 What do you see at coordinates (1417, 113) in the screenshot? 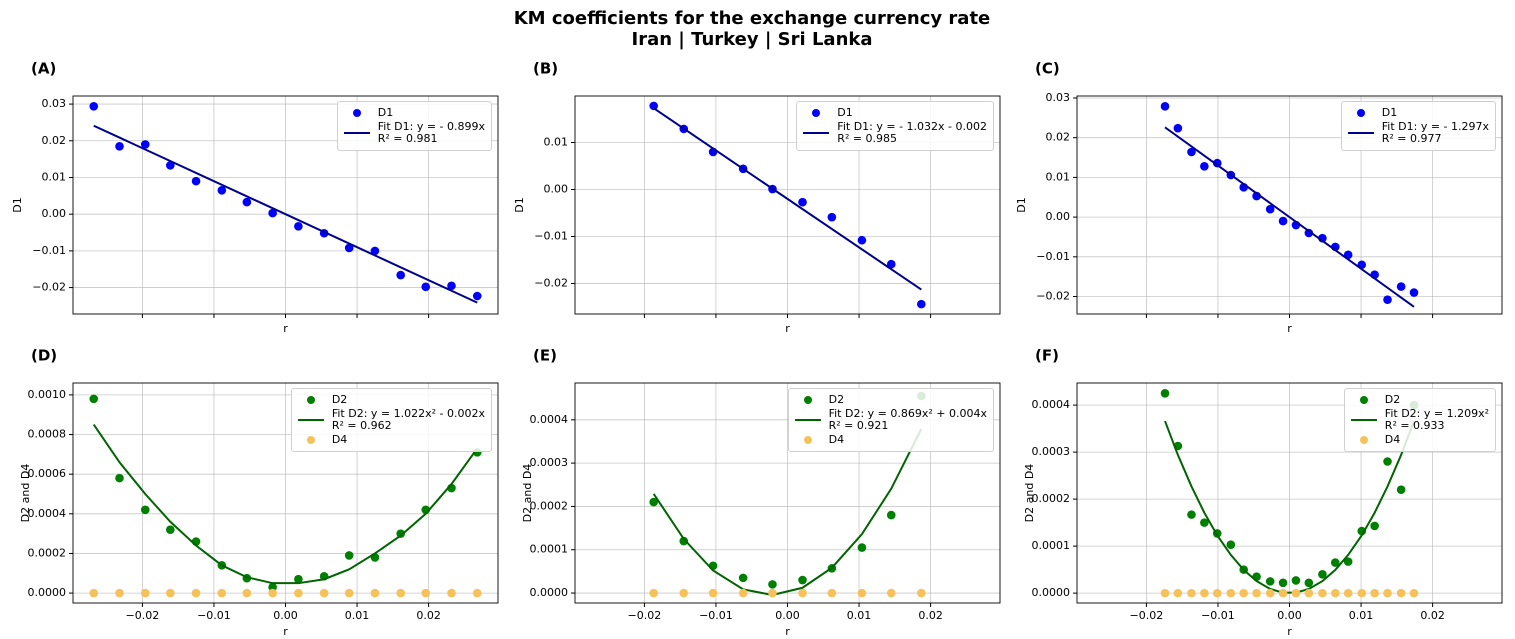
I see `legend-entry: D1` at bounding box center [1417, 113].